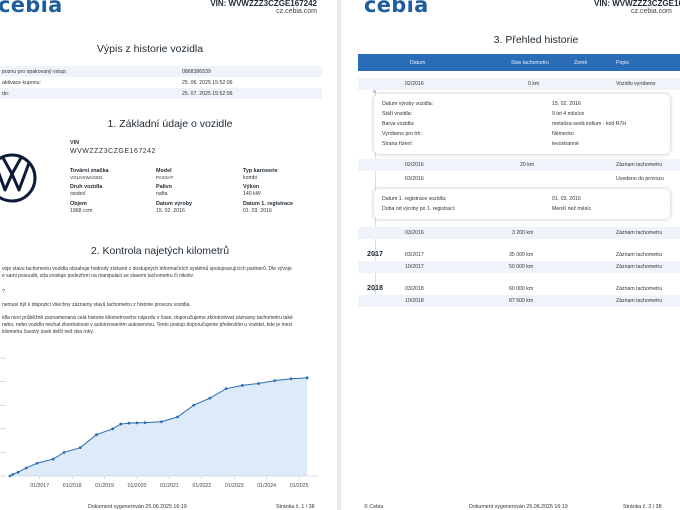 This screenshot has width=680, height=510. What do you see at coordinates (268, 204) in the screenshot?
I see `spec-label: Datum 1. registrace` at bounding box center [268, 204].